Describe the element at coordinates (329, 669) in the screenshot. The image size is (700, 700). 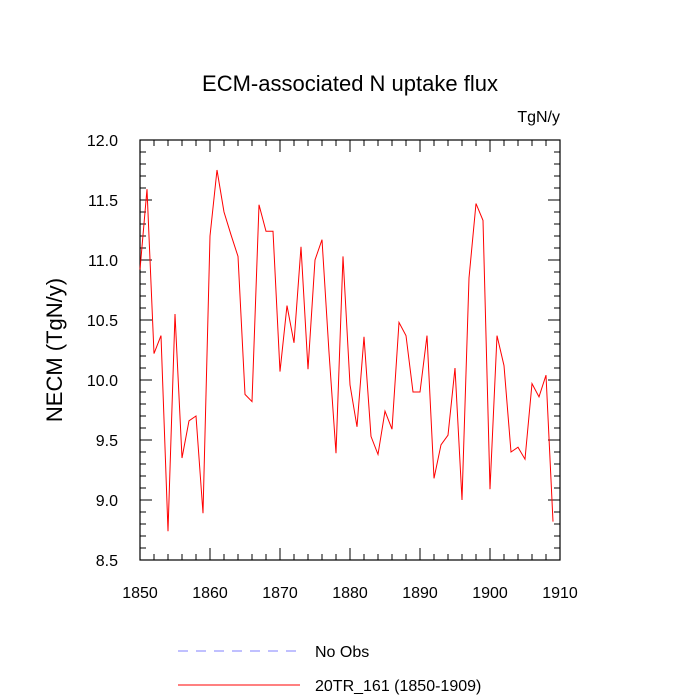
I see `legend: No Obs 20TR_161 (1850-1909)` at that location.